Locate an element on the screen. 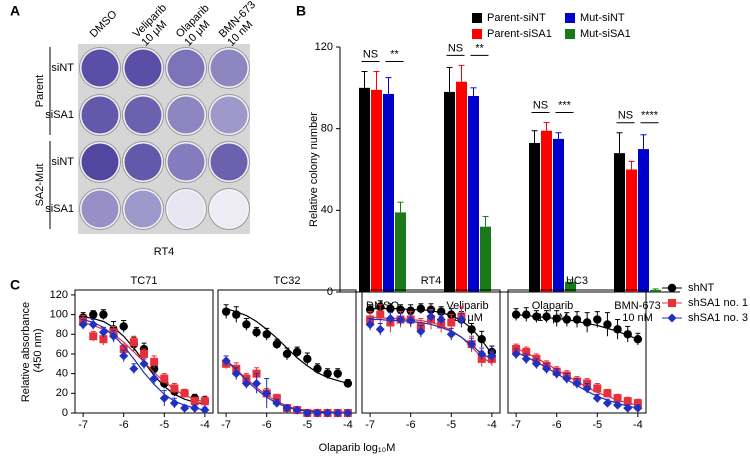 This screenshot has height=466, width=750. row-label: siNT is located at coordinates (62, 68).